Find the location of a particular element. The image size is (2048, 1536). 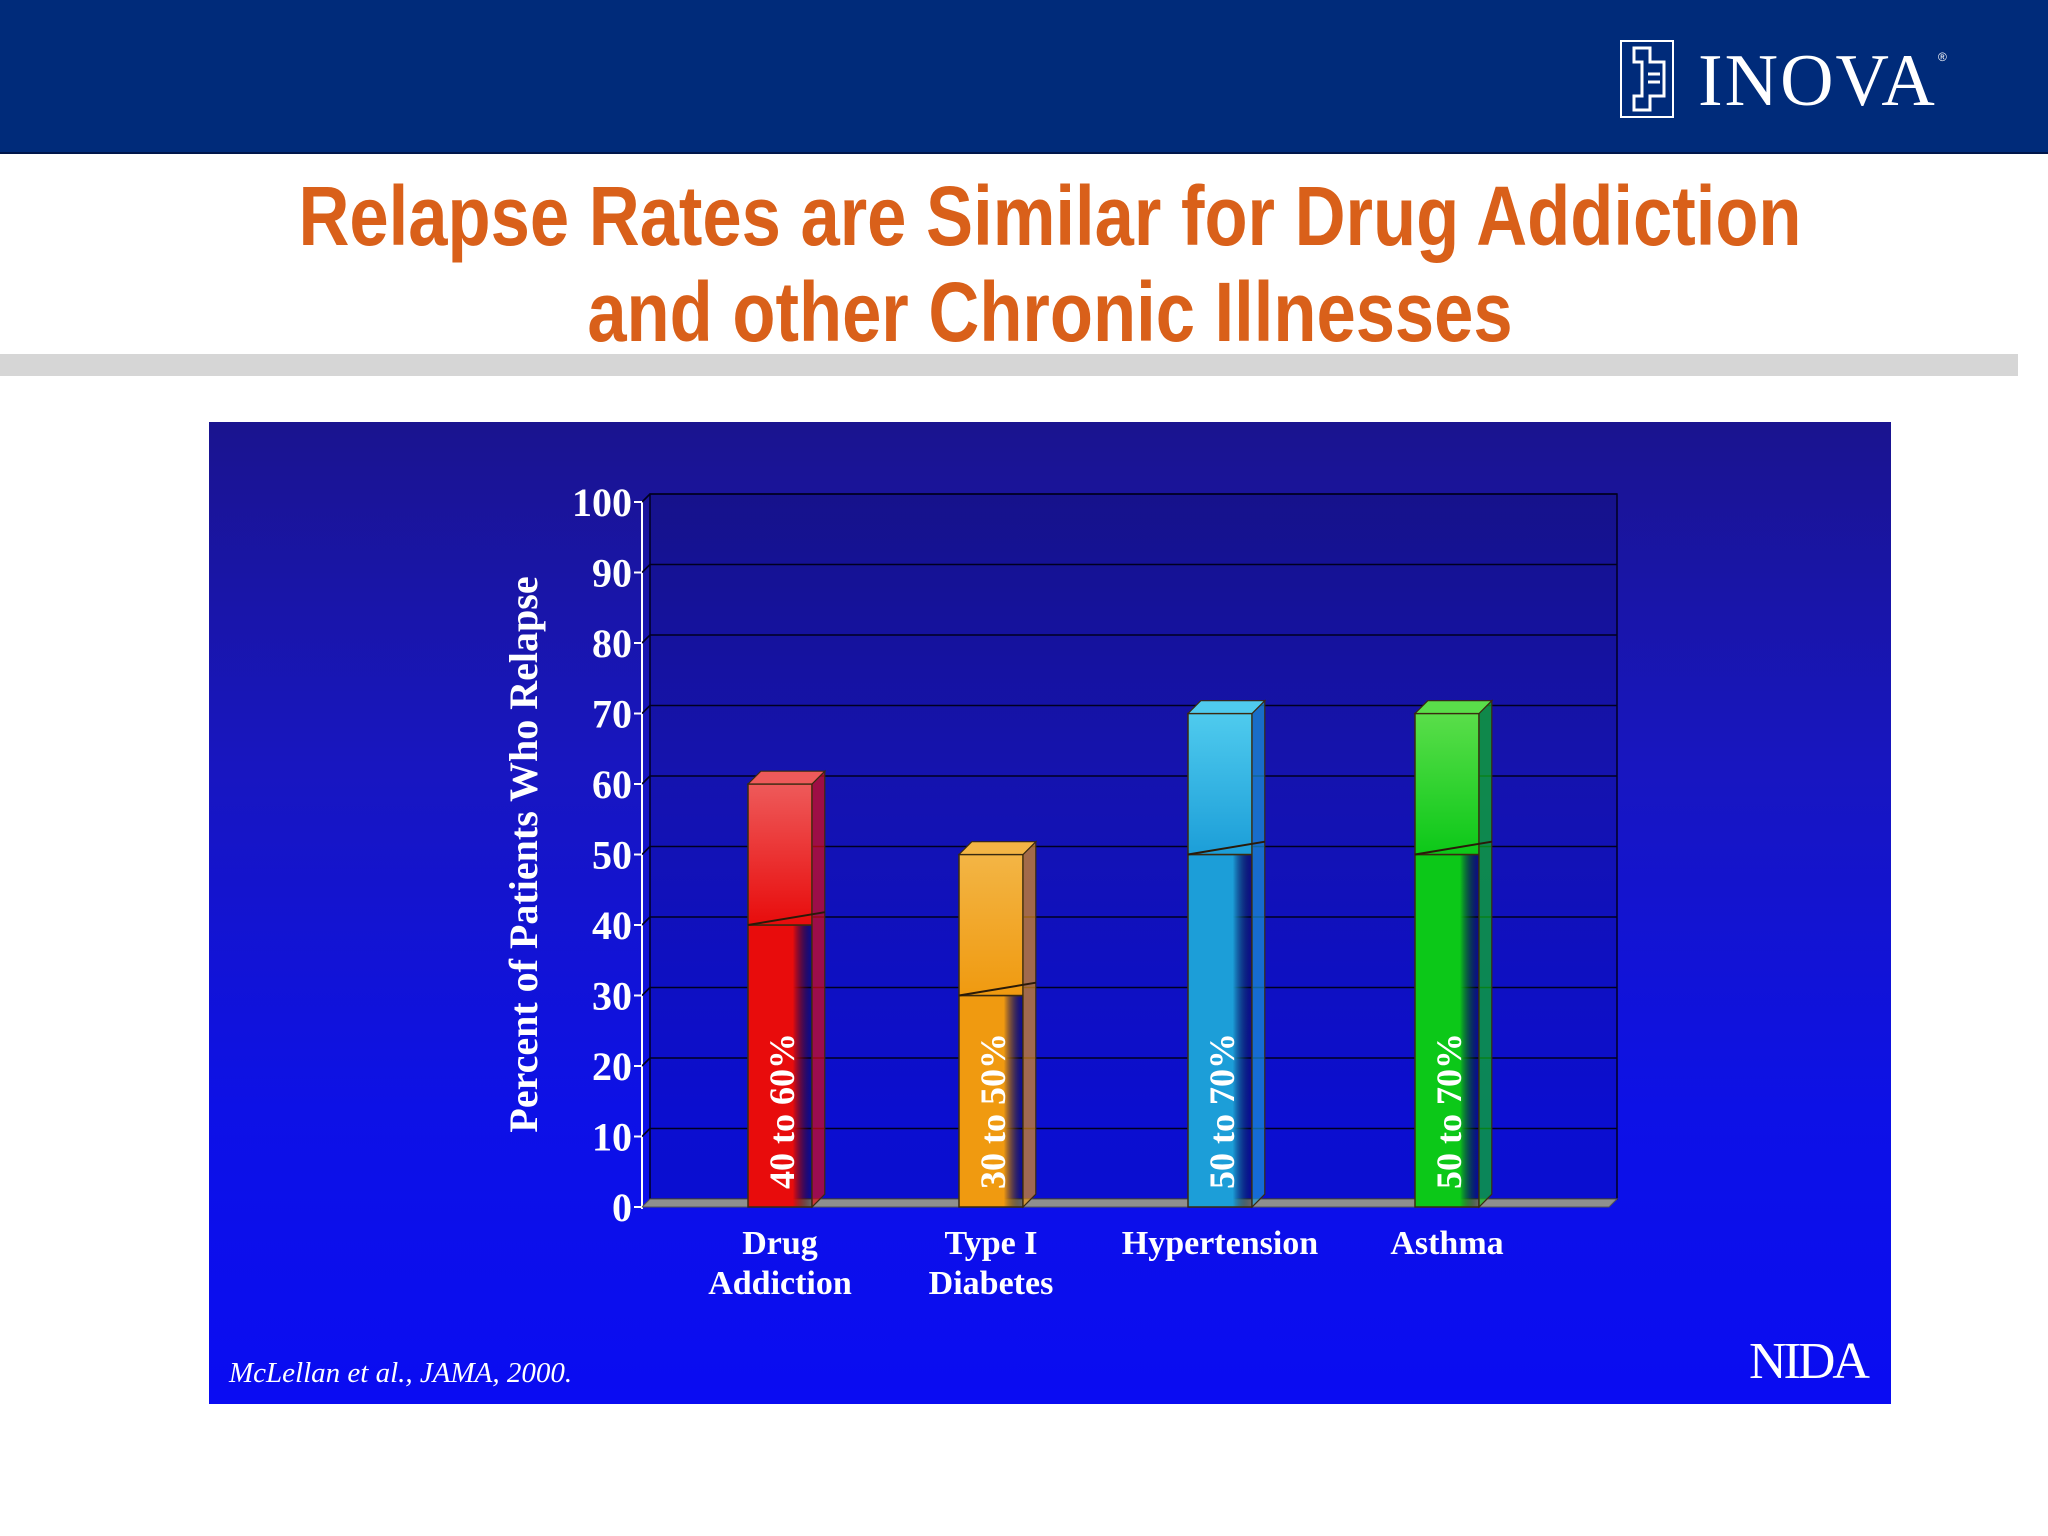

header-bar: INOVA ® is located at coordinates (1024, 77).